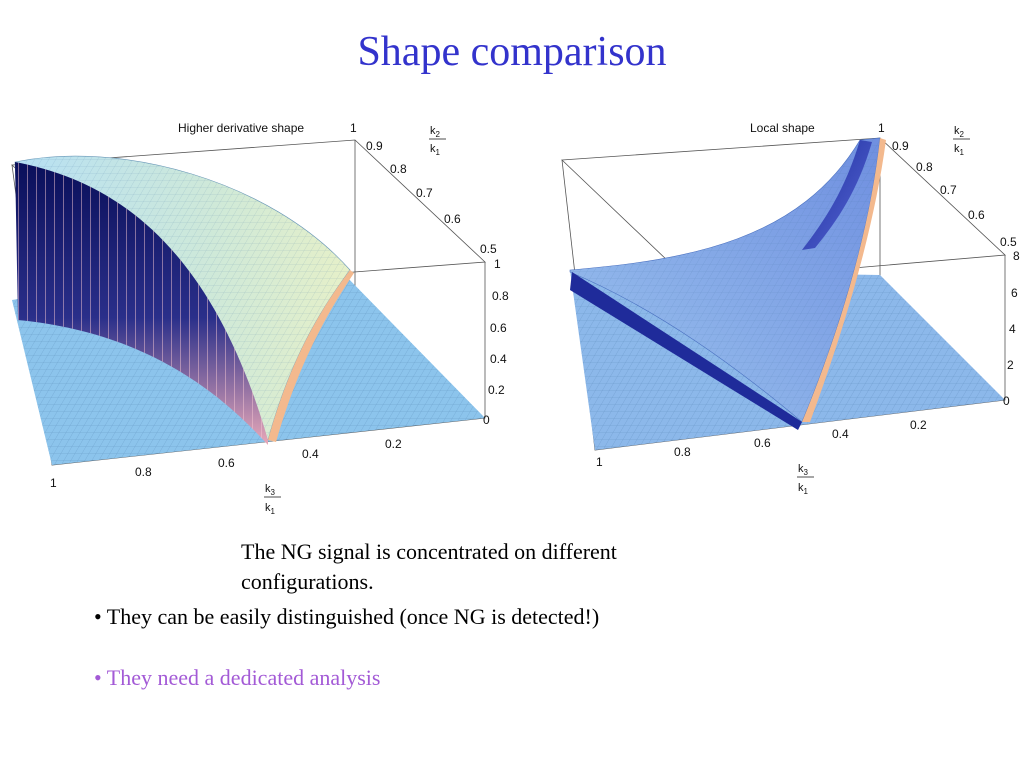 This screenshot has height=768, width=1024. Describe the element at coordinates (1010, 365) in the screenshot. I see `svg-text: 2` at that location.